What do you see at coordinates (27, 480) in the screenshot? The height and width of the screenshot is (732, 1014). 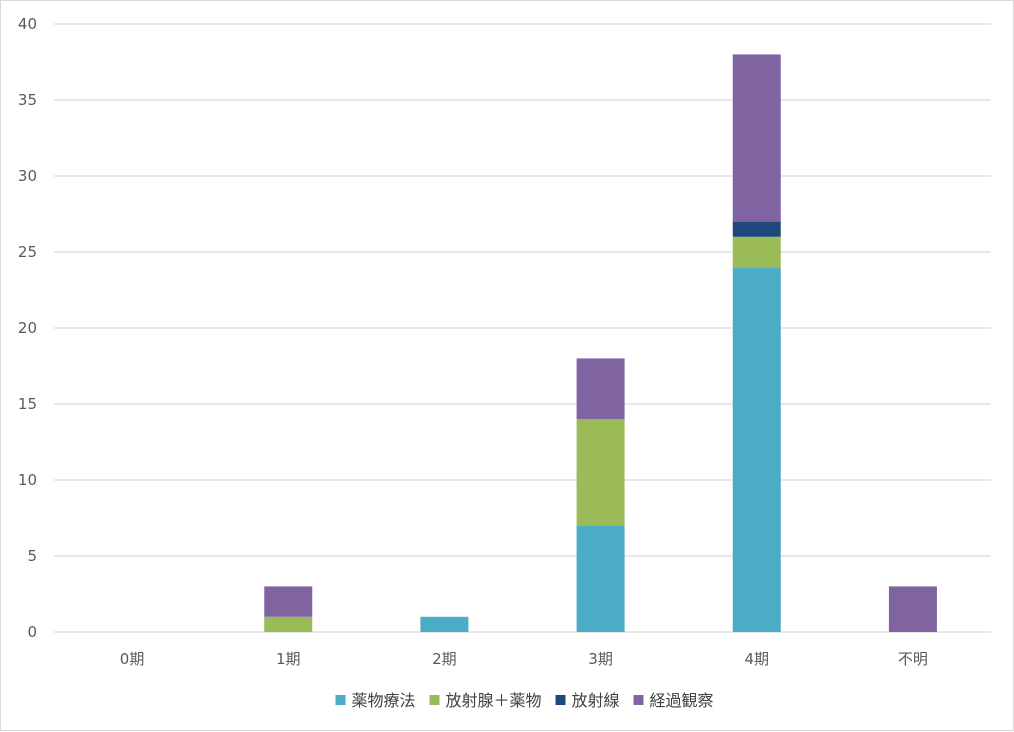 I see `y-tick-label: 10` at bounding box center [27, 480].